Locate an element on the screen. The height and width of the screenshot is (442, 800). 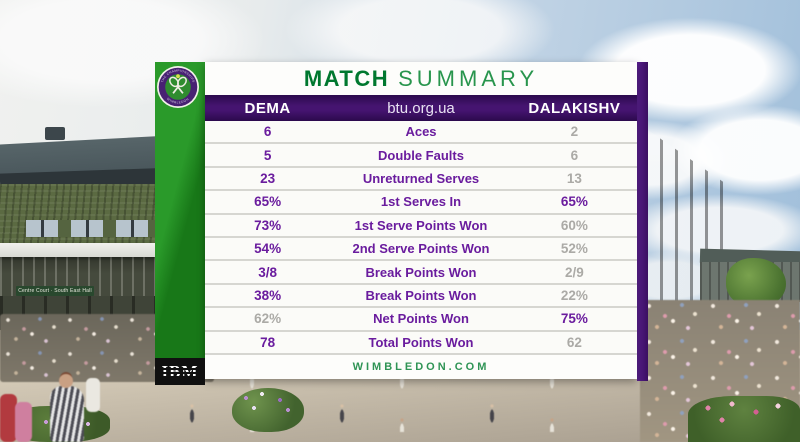
stat-row: 73% 1st Serve Points Won 60% is located at coordinates (421, 226).